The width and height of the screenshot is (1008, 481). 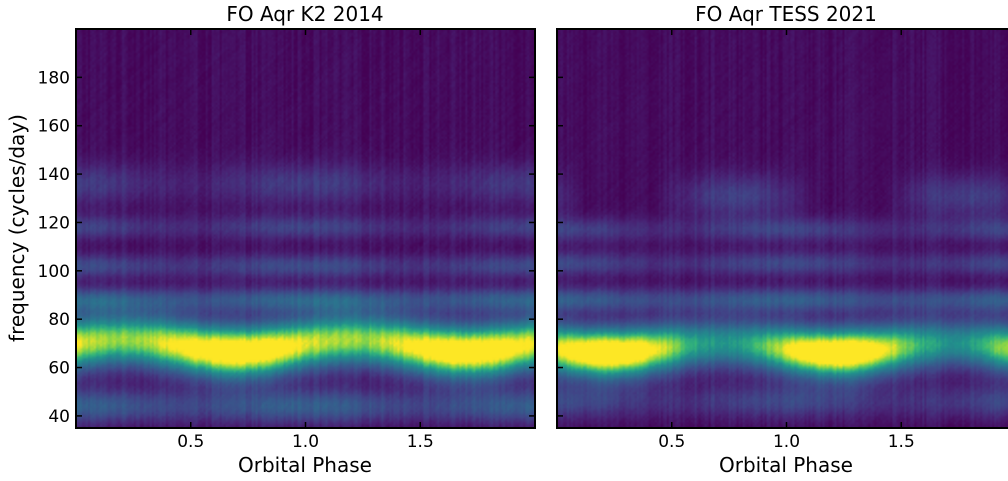 What do you see at coordinates (54, 175) in the screenshot?
I see `y-tick-label: 140` at bounding box center [54, 175].